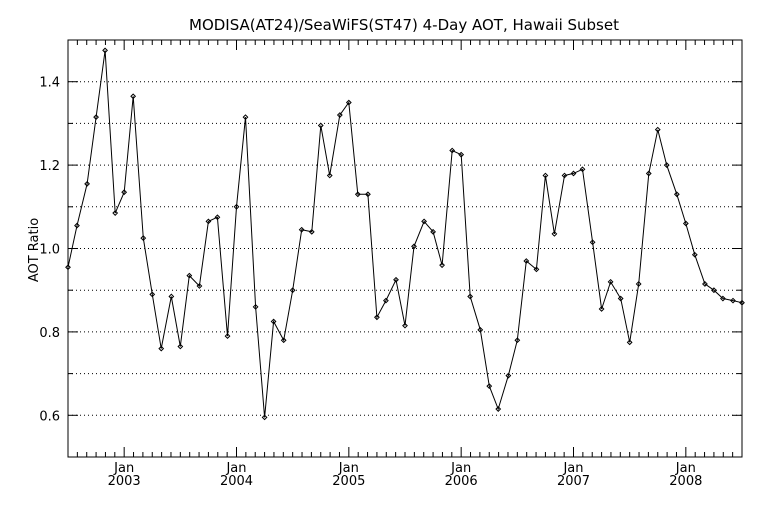 This screenshot has width=768, height=512. What do you see at coordinates (49, 83) in the screenshot?
I see `y-tick-label: 1.4` at bounding box center [49, 83].